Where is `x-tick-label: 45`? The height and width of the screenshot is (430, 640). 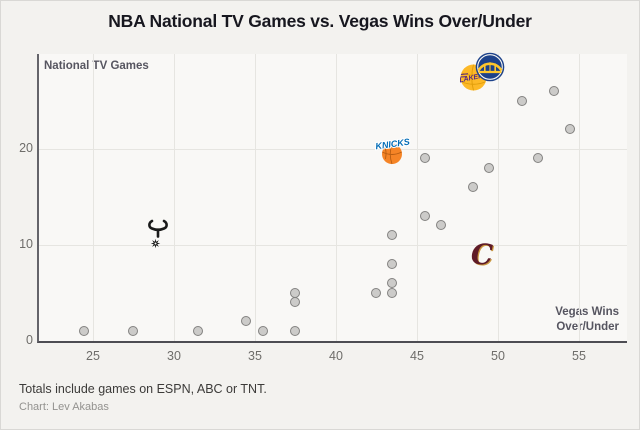
x-tick-label: 45 is located at coordinates (417, 356).